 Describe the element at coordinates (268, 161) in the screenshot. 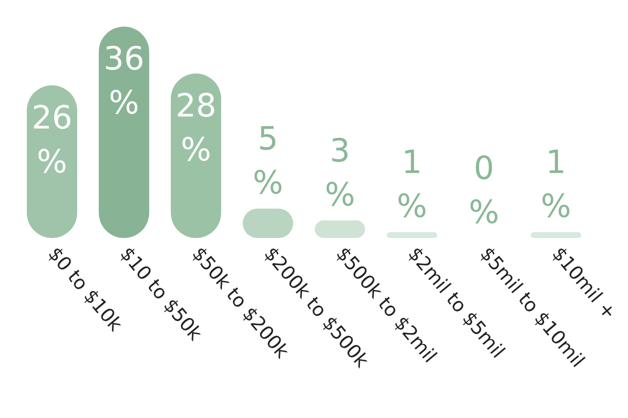

I see `data-label: 5%` at that location.